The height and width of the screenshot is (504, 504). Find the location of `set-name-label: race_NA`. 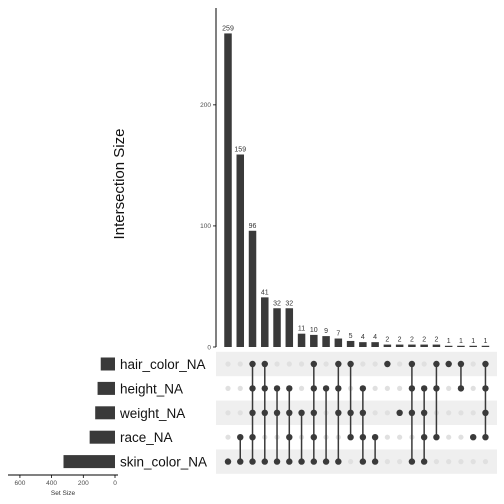

set-name-label: race_NA is located at coordinates (146, 437).